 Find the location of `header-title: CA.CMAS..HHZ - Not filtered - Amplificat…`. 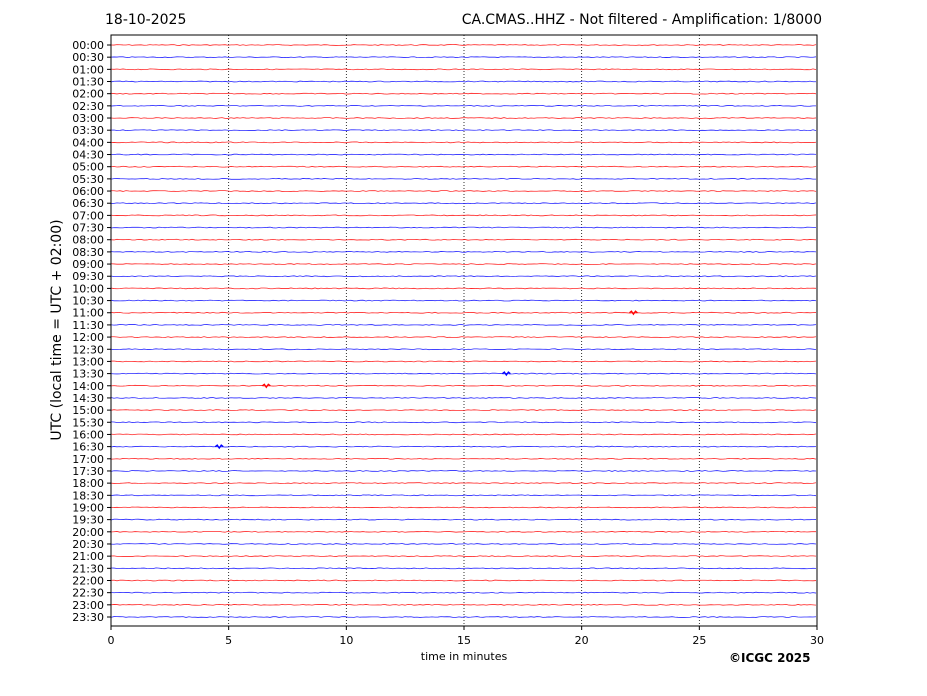

header-title: CA.CMAS..HHZ - Not filtered - Amplificat… is located at coordinates (641, 20).